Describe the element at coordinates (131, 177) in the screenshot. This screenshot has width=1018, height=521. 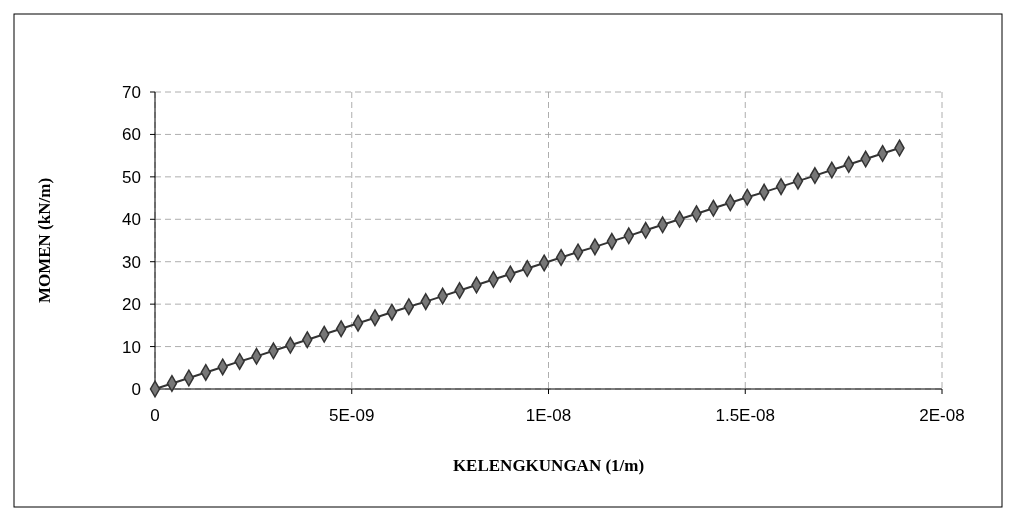
I see `y-tick-label: 50` at that location.